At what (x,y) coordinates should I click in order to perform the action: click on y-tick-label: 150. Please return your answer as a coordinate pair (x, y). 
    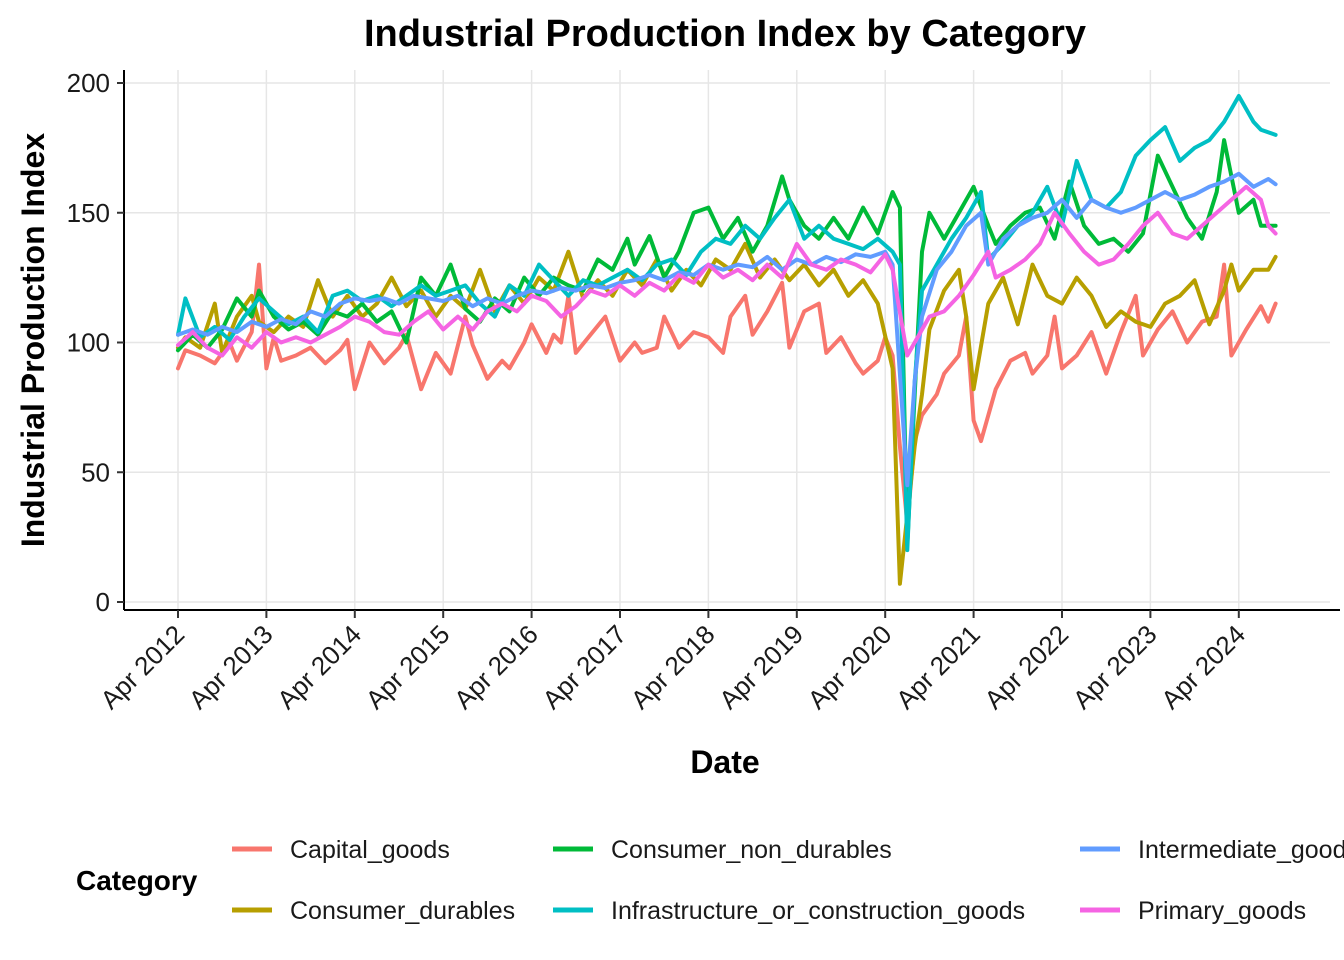
    Looking at the image, I should click on (88, 213).